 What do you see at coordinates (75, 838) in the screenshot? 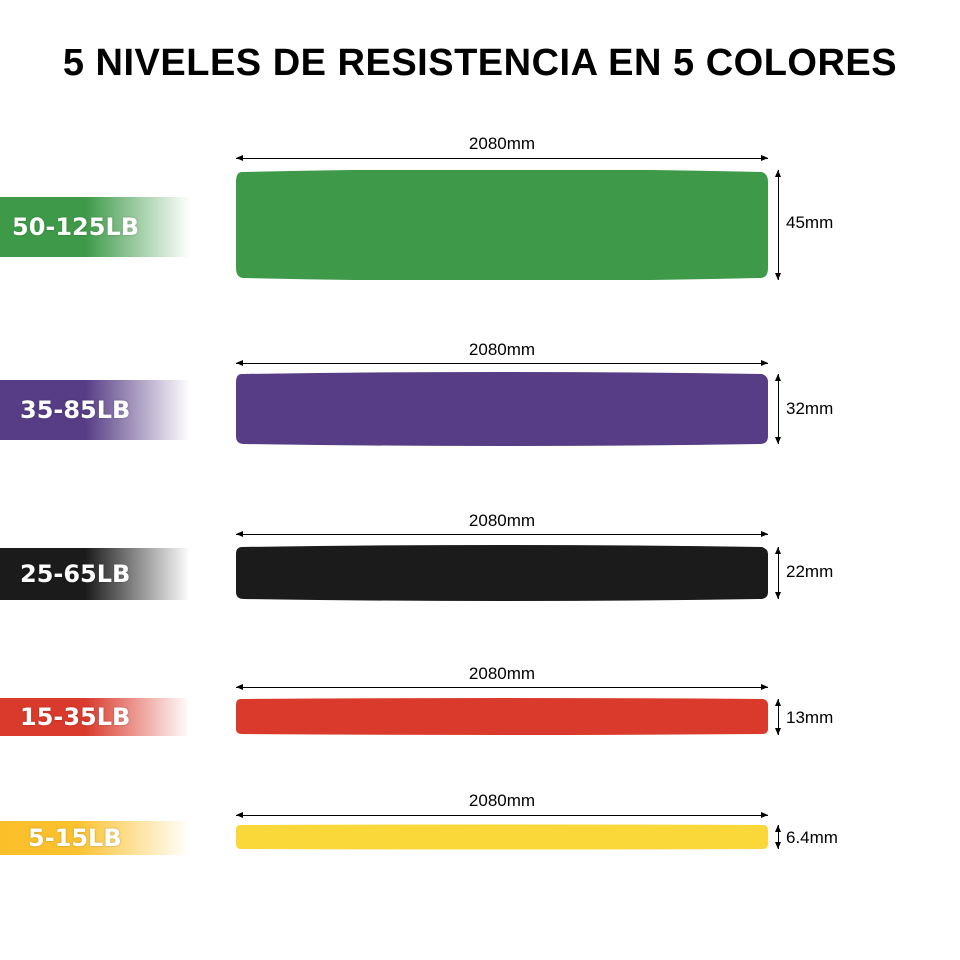
I see `resistance-label: 5-15LB` at bounding box center [75, 838].